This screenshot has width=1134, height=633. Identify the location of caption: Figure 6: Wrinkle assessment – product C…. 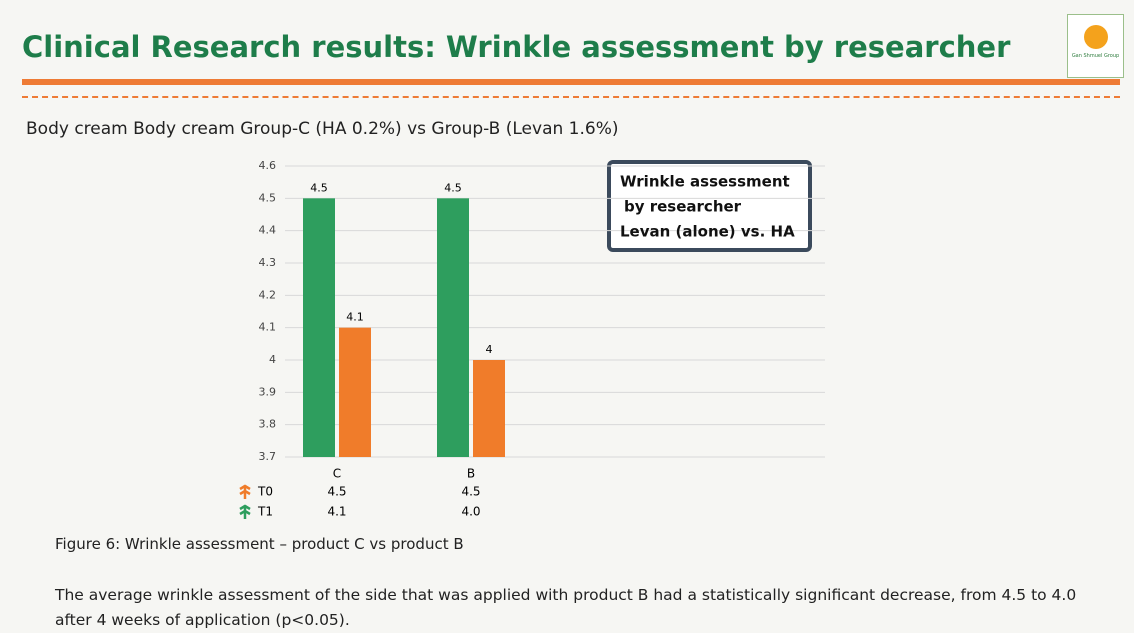
(259, 544).